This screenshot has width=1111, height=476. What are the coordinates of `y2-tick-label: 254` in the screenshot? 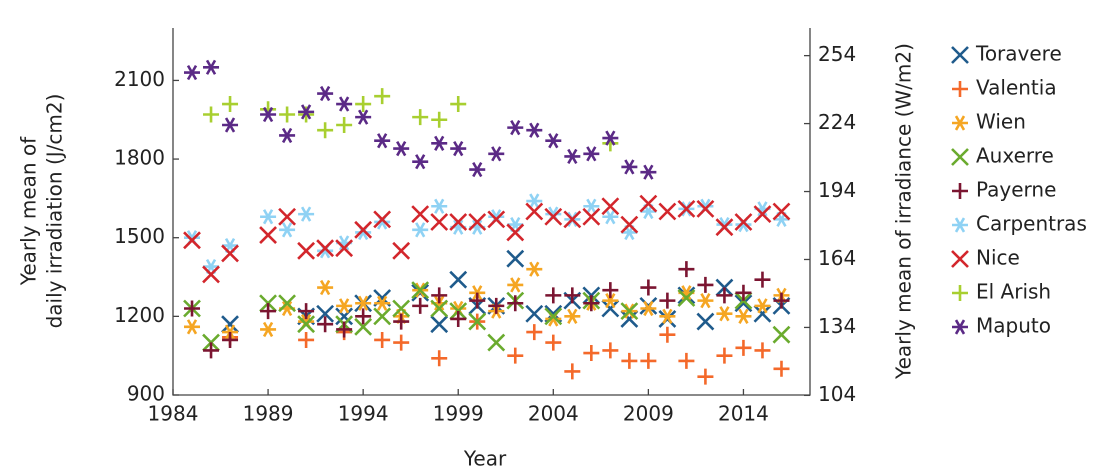 It's located at (837, 54).